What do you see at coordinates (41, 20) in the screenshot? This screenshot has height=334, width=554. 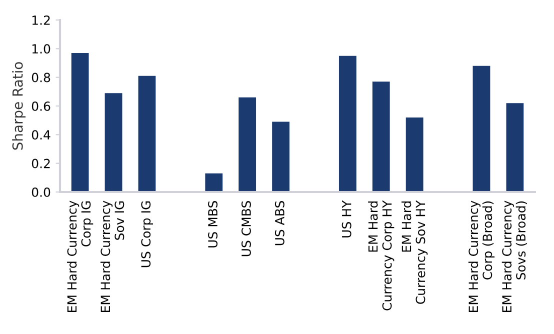 I see `y-tick-label: 1.2` at bounding box center [41, 20].